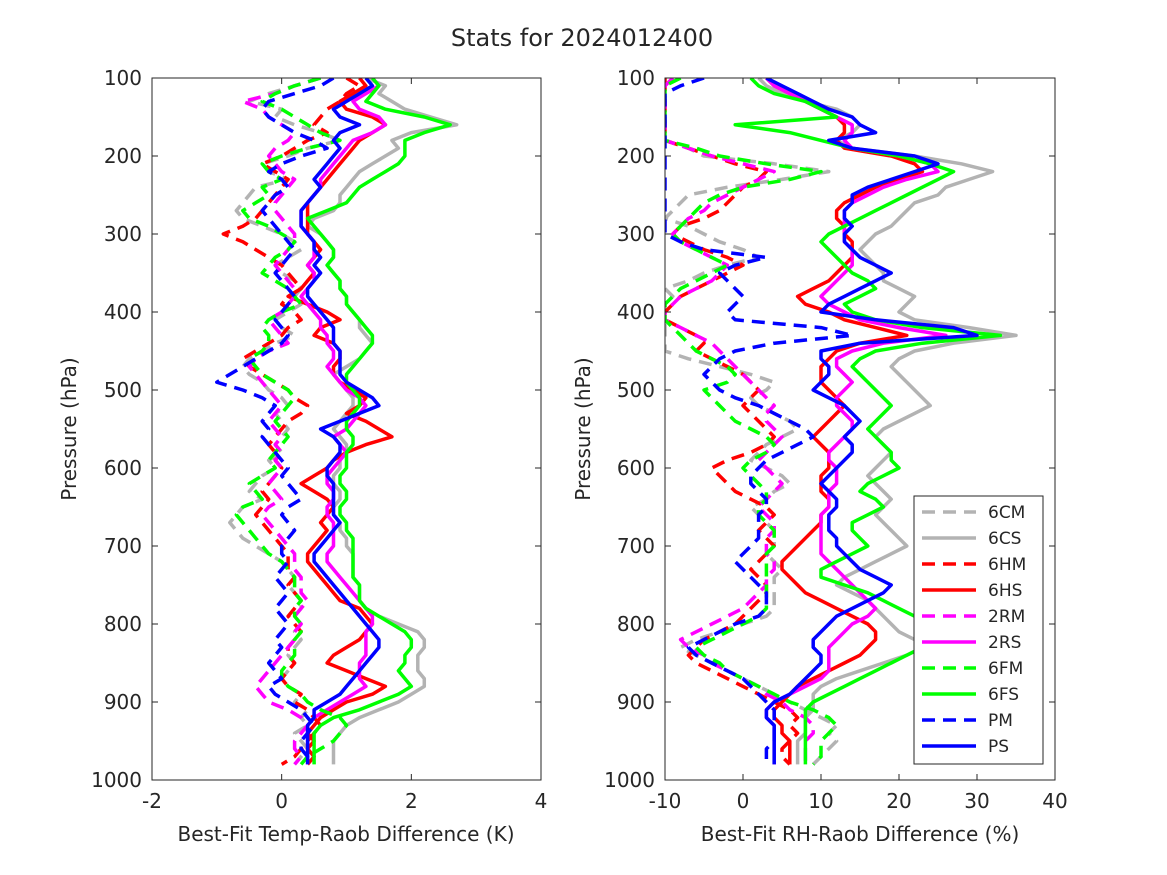 This screenshot has width=1167, height=875. I want to click on temp-y-tick-label: 300, so click(123, 234).